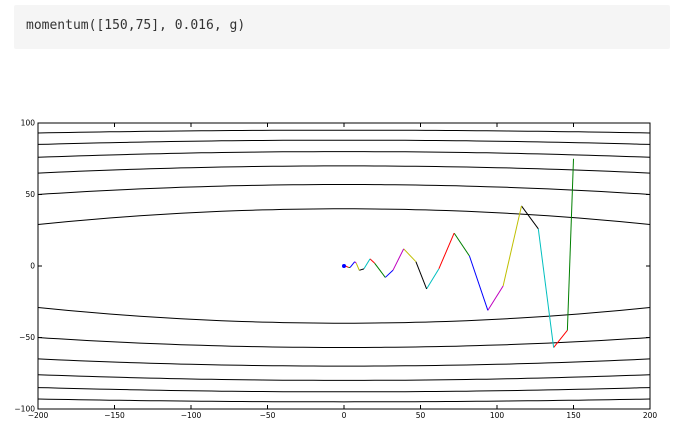 The image size is (686, 434). Describe the element at coordinates (32, 266) in the screenshot. I see `y-tick-label-2: 0` at that location.